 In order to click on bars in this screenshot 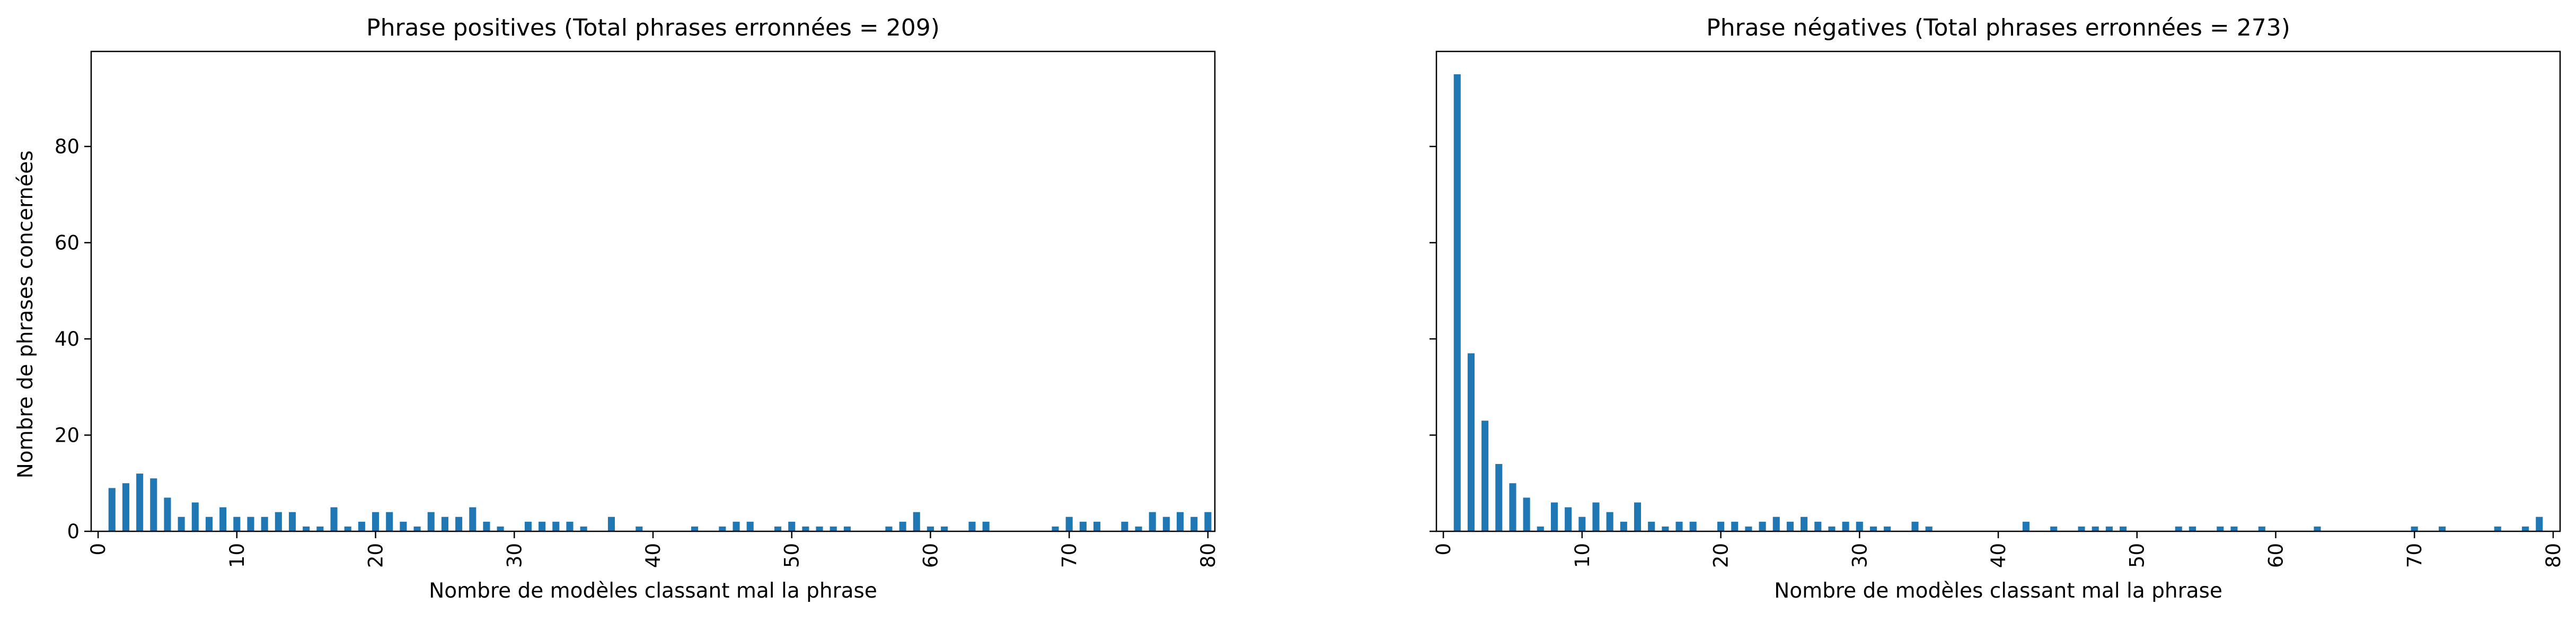, I will do `click(660, 502)`.